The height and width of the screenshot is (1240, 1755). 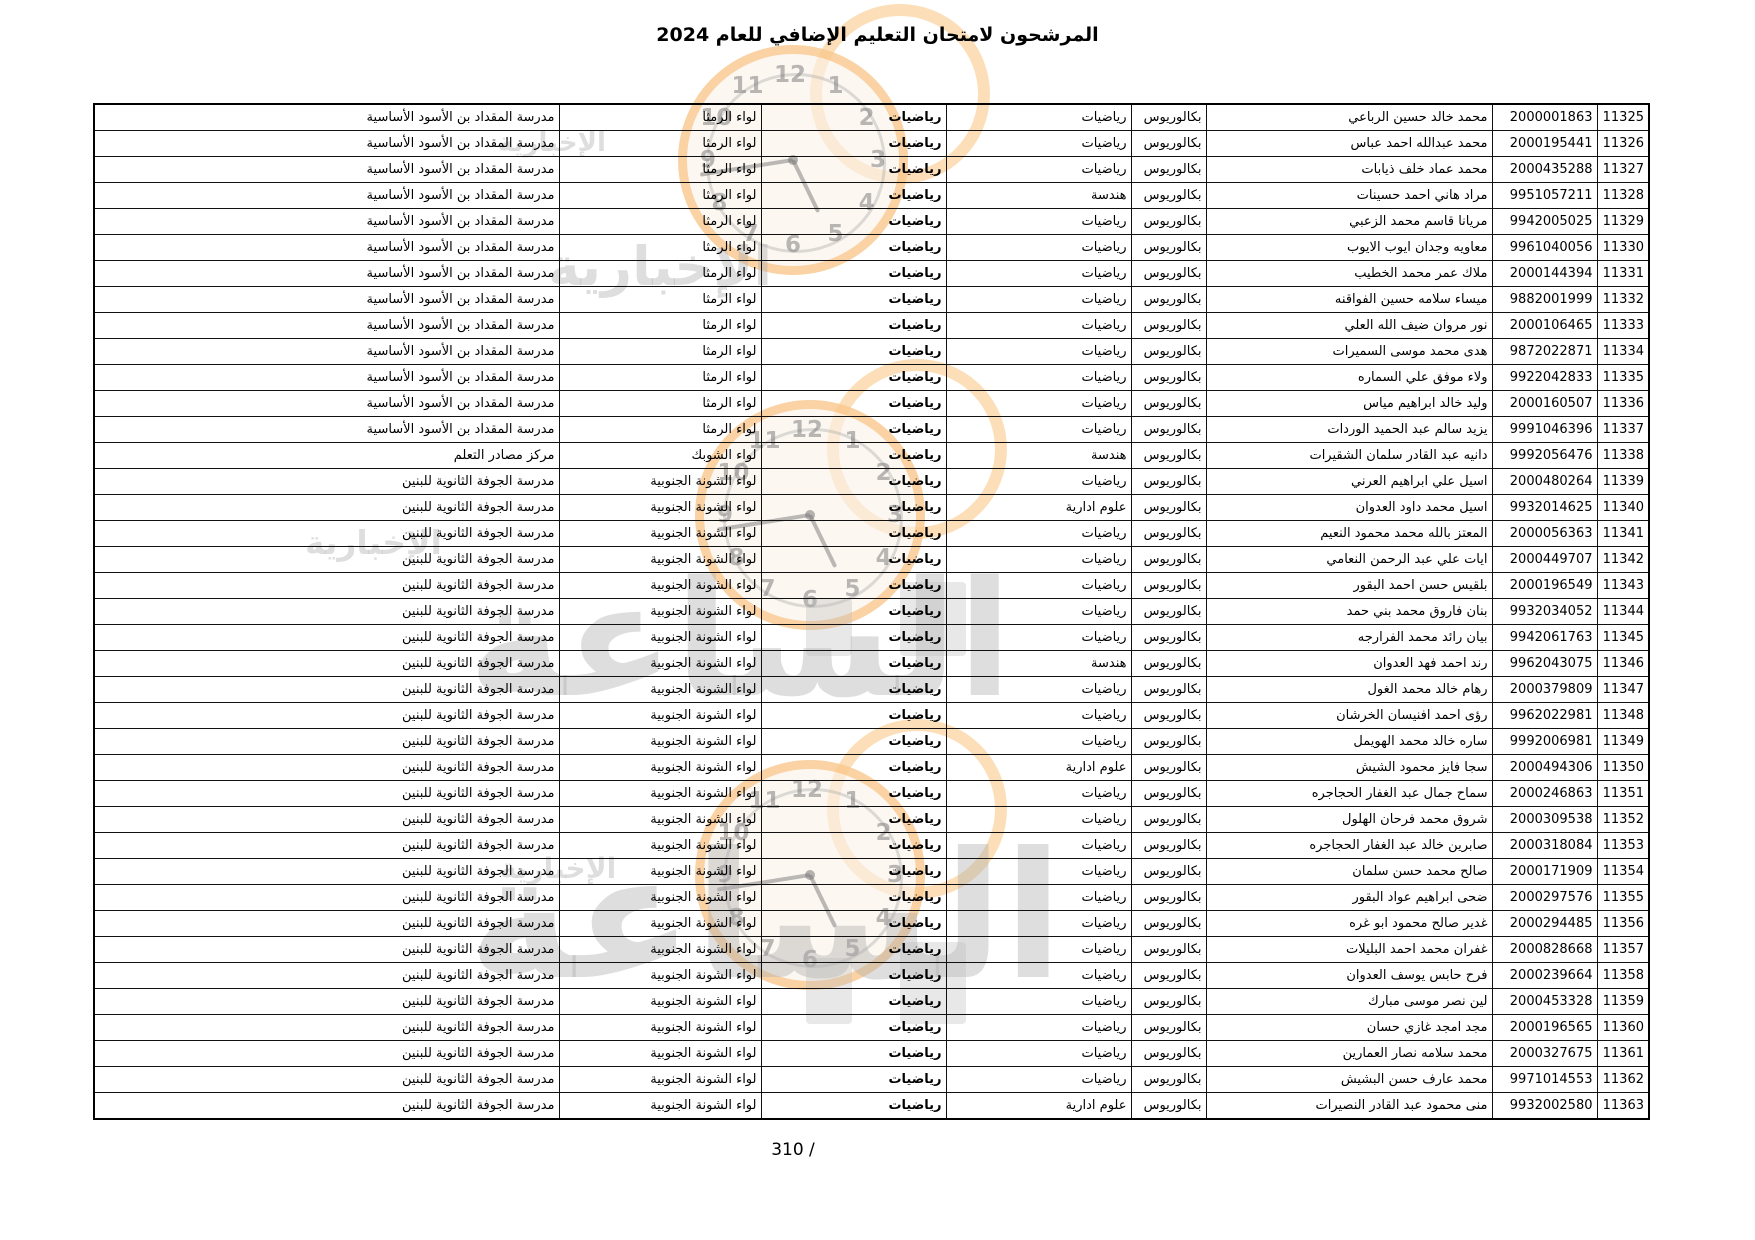 What do you see at coordinates (1349, 819) in the screenshot?
I see `cell-name: شروق محمد فرحان الهلول` at bounding box center [1349, 819].